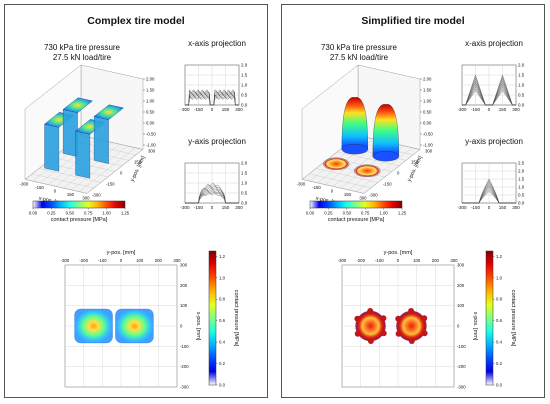  Describe the element at coordinates (222, 256) in the screenshot. I see `complex-map-colorbar-tick-label: 1.2` at that location.